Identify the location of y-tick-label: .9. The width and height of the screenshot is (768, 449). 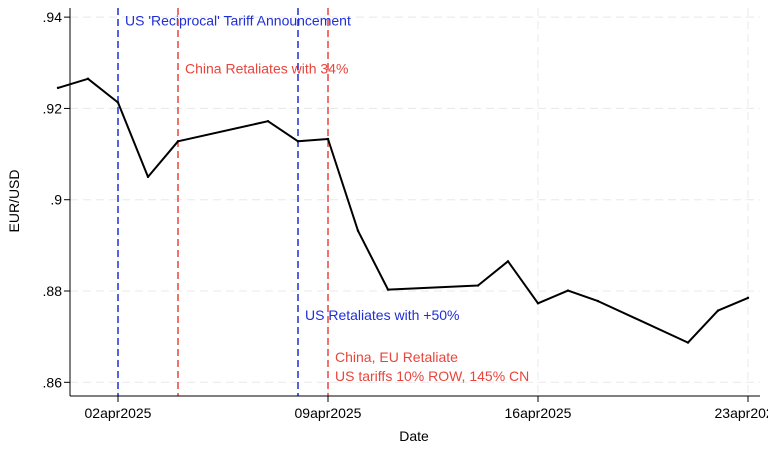
(56, 200).